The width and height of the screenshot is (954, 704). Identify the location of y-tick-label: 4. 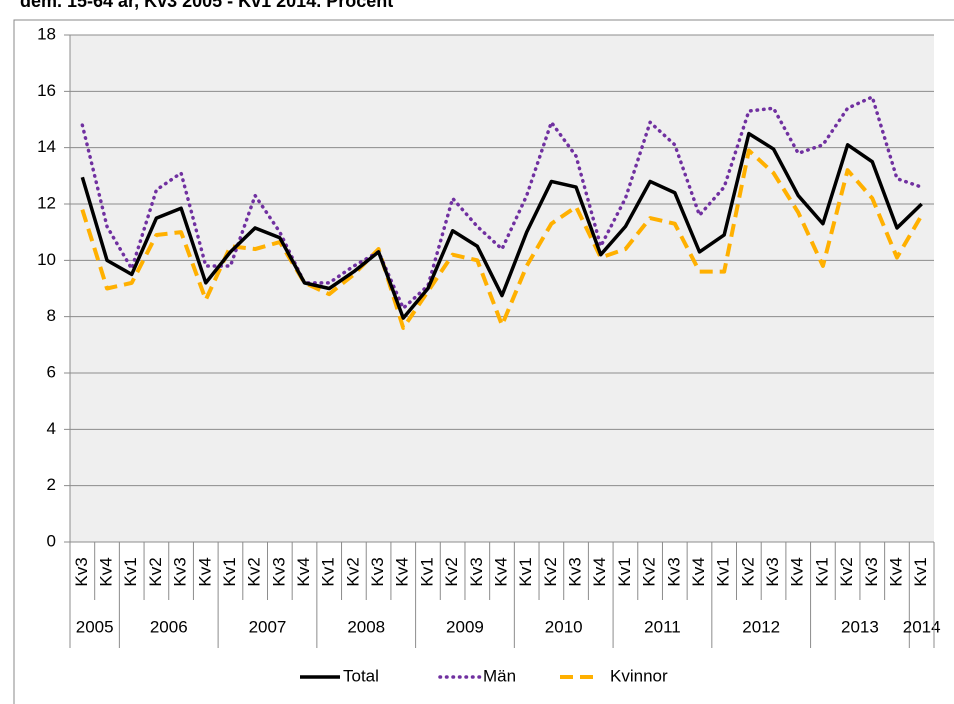
(51, 428).